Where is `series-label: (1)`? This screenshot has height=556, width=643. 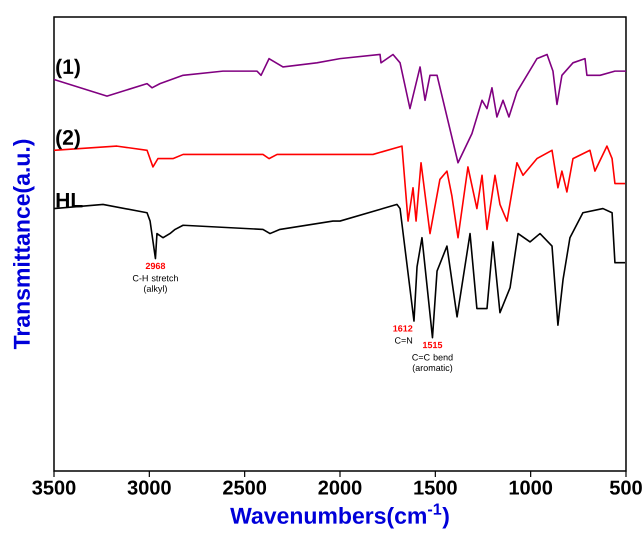 series-label: (1) is located at coordinates (68, 68).